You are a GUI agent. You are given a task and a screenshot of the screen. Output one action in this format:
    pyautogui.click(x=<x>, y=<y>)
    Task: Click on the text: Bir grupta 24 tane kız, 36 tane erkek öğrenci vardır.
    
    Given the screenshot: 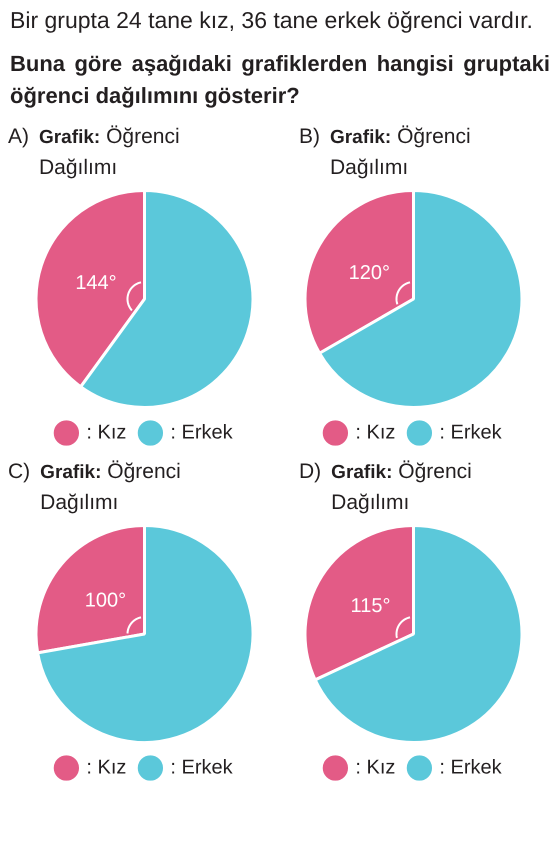 What is the action you would take?
    pyautogui.click(x=272, y=20)
    